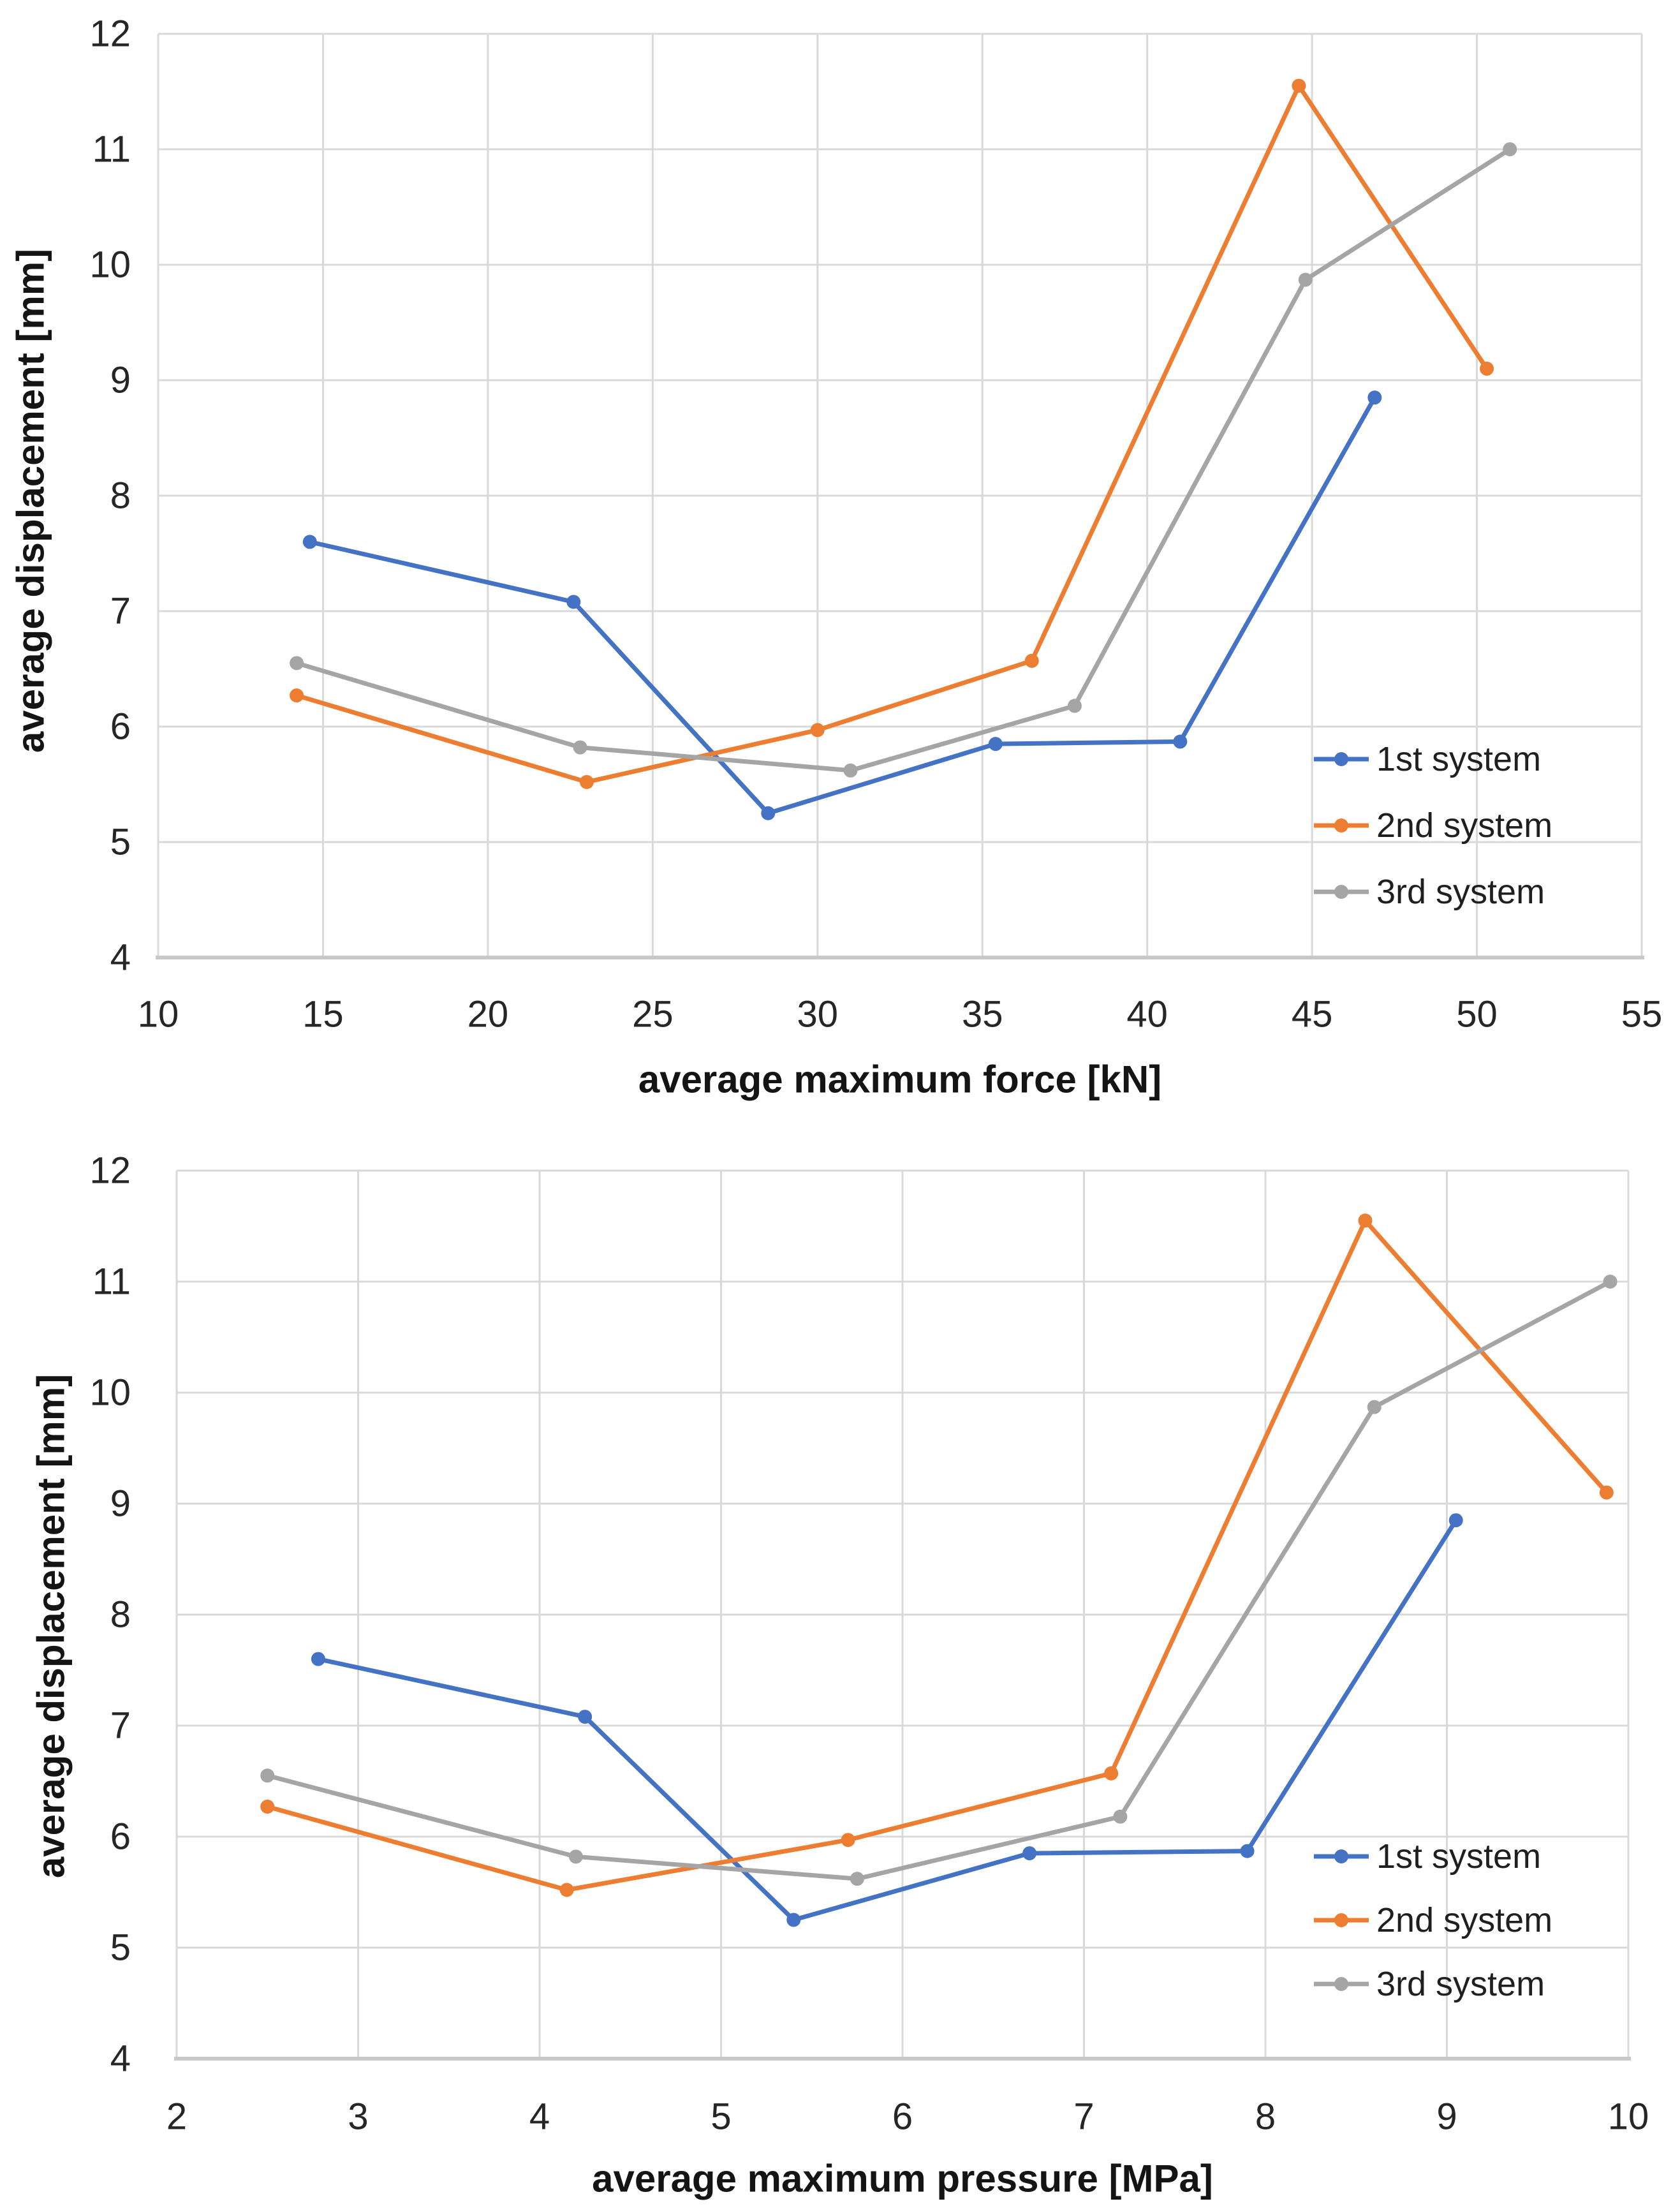 The image size is (1680, 2206). I want to click on x-tick-label: 4, so click(539, 2117).